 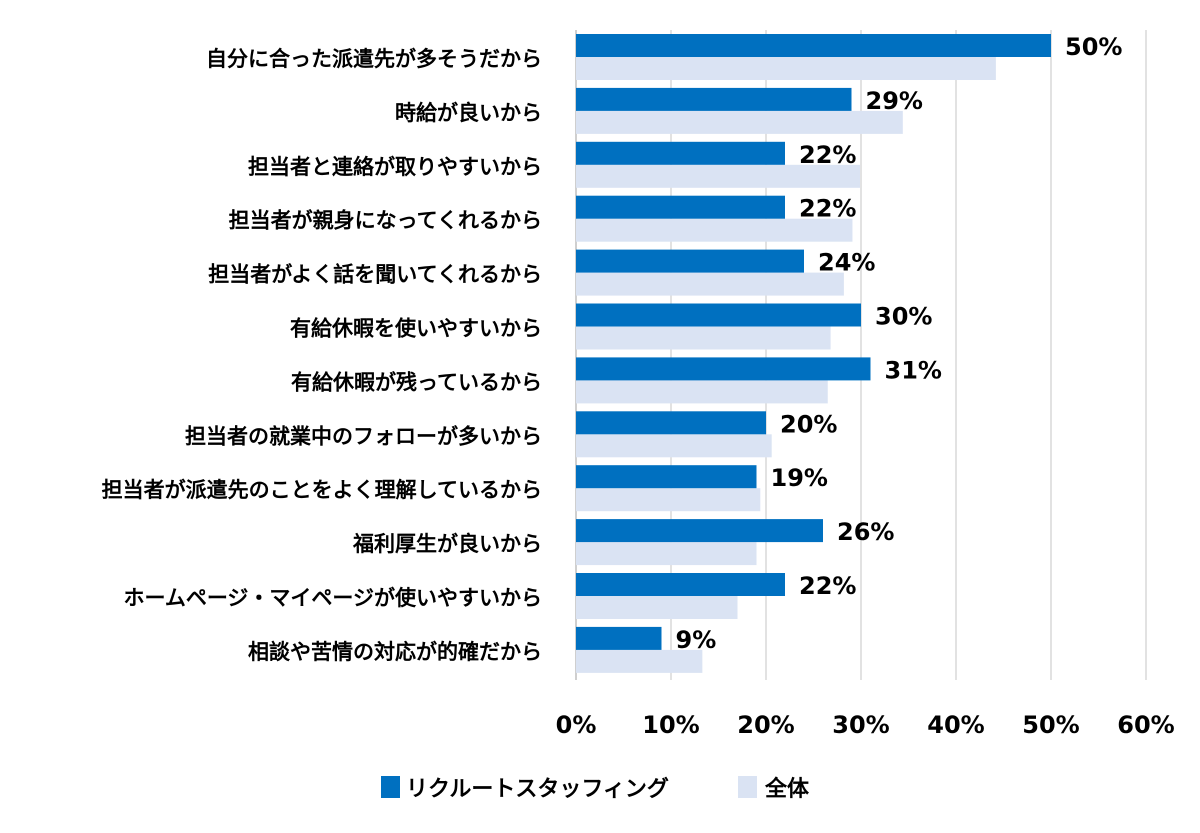 I want to click on data-label: 29%, so click(x=894, y=101).